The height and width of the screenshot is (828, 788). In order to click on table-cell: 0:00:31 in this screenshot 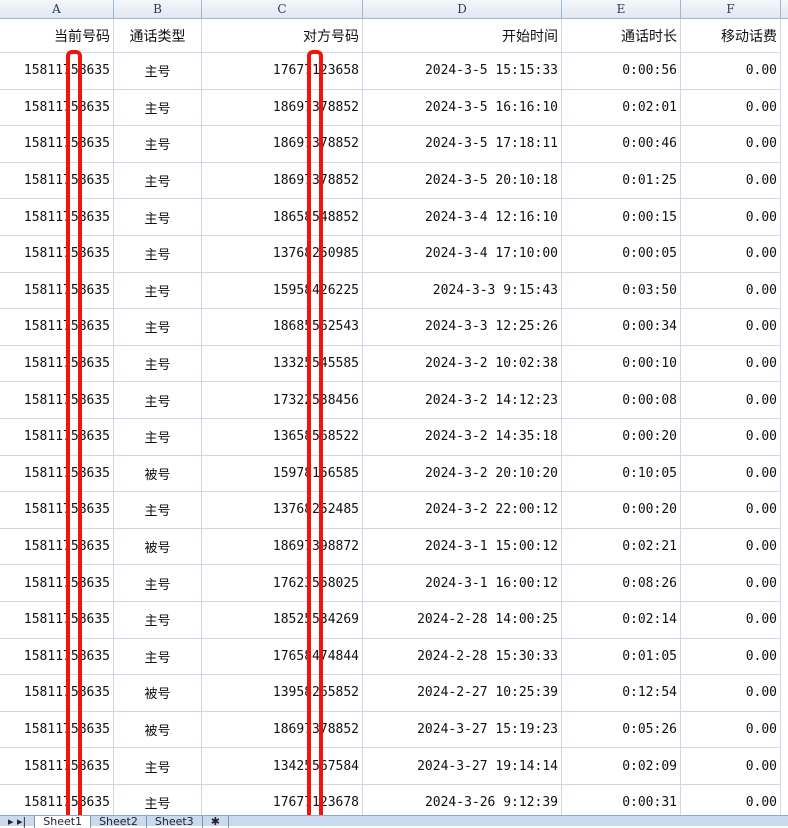, I will do `click(621, 799)`.